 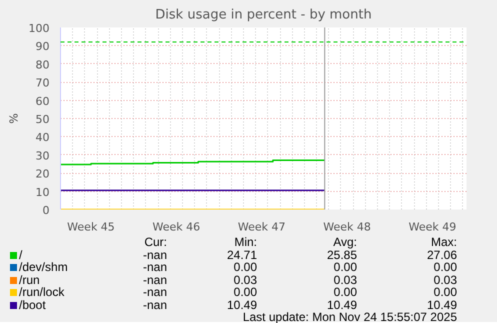 What do you see at coordinates (347, 227) in the screenshot?
I see `x-tick-label: Week 48` at bounding box center [347, 227].